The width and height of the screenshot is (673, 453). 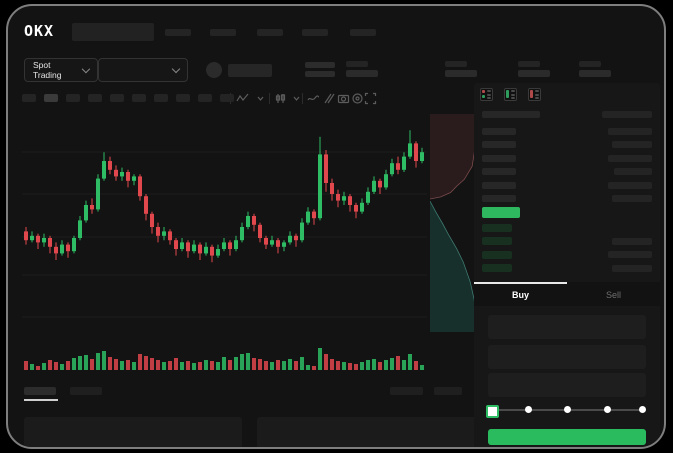 I want to click on bid-depth-area, so click(x=454, y=266).